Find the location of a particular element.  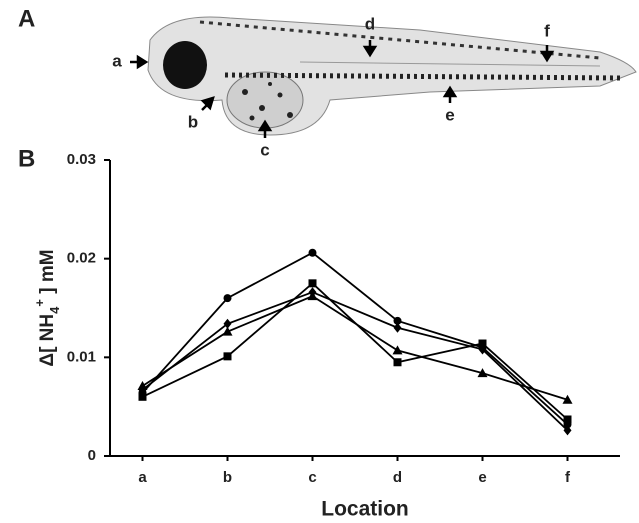

y-label-part: Δ[ NH is located at coordinates (47, 340).